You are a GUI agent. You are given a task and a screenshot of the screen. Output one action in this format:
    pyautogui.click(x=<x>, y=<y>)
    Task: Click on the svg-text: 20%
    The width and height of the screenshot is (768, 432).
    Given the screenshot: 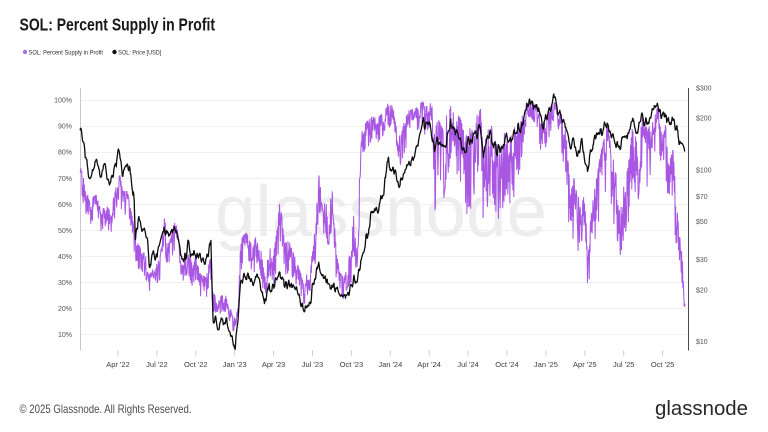 What is the action you would take?
    pyautogui.click(x=65, y=309)
    